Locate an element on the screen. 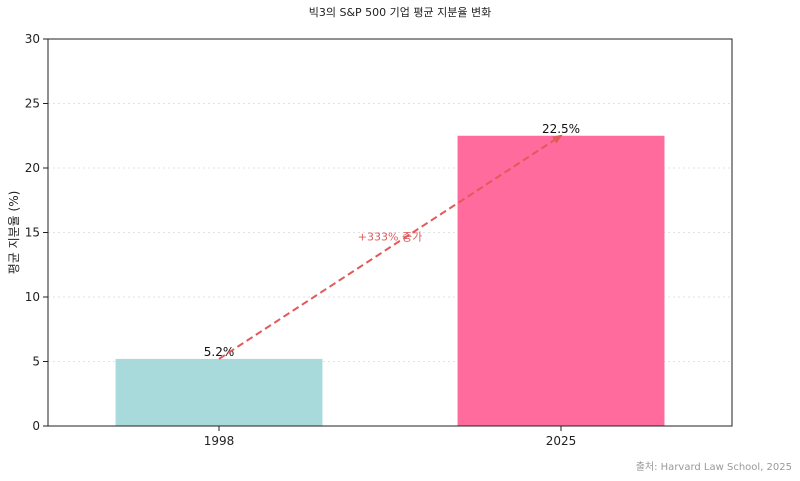  x-tick-label: 2025 is located at coordinates (561, 441).